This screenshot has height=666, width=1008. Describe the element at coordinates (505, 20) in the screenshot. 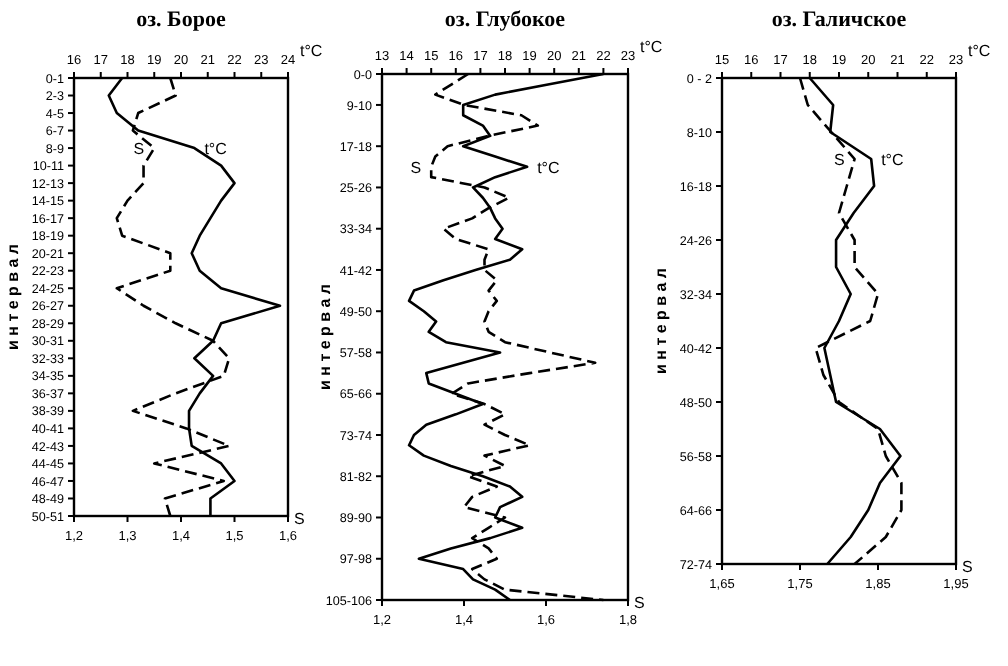

I see `chart-title: оз. Глубокое` at that location.